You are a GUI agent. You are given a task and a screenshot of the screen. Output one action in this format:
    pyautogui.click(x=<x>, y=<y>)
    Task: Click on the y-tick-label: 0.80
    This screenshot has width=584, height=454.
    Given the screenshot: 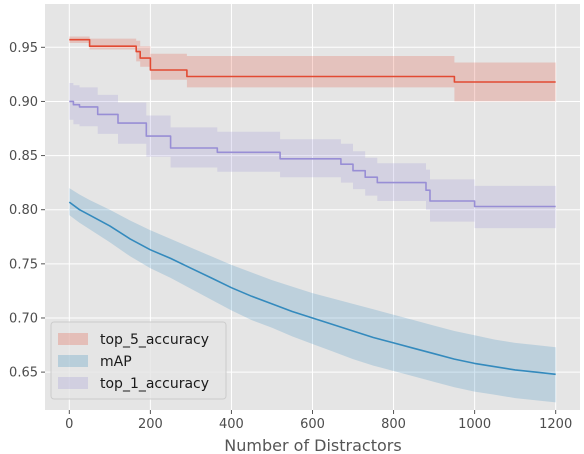 What is the action you would take?
    pyautogui.click(x=23, y=210)
    